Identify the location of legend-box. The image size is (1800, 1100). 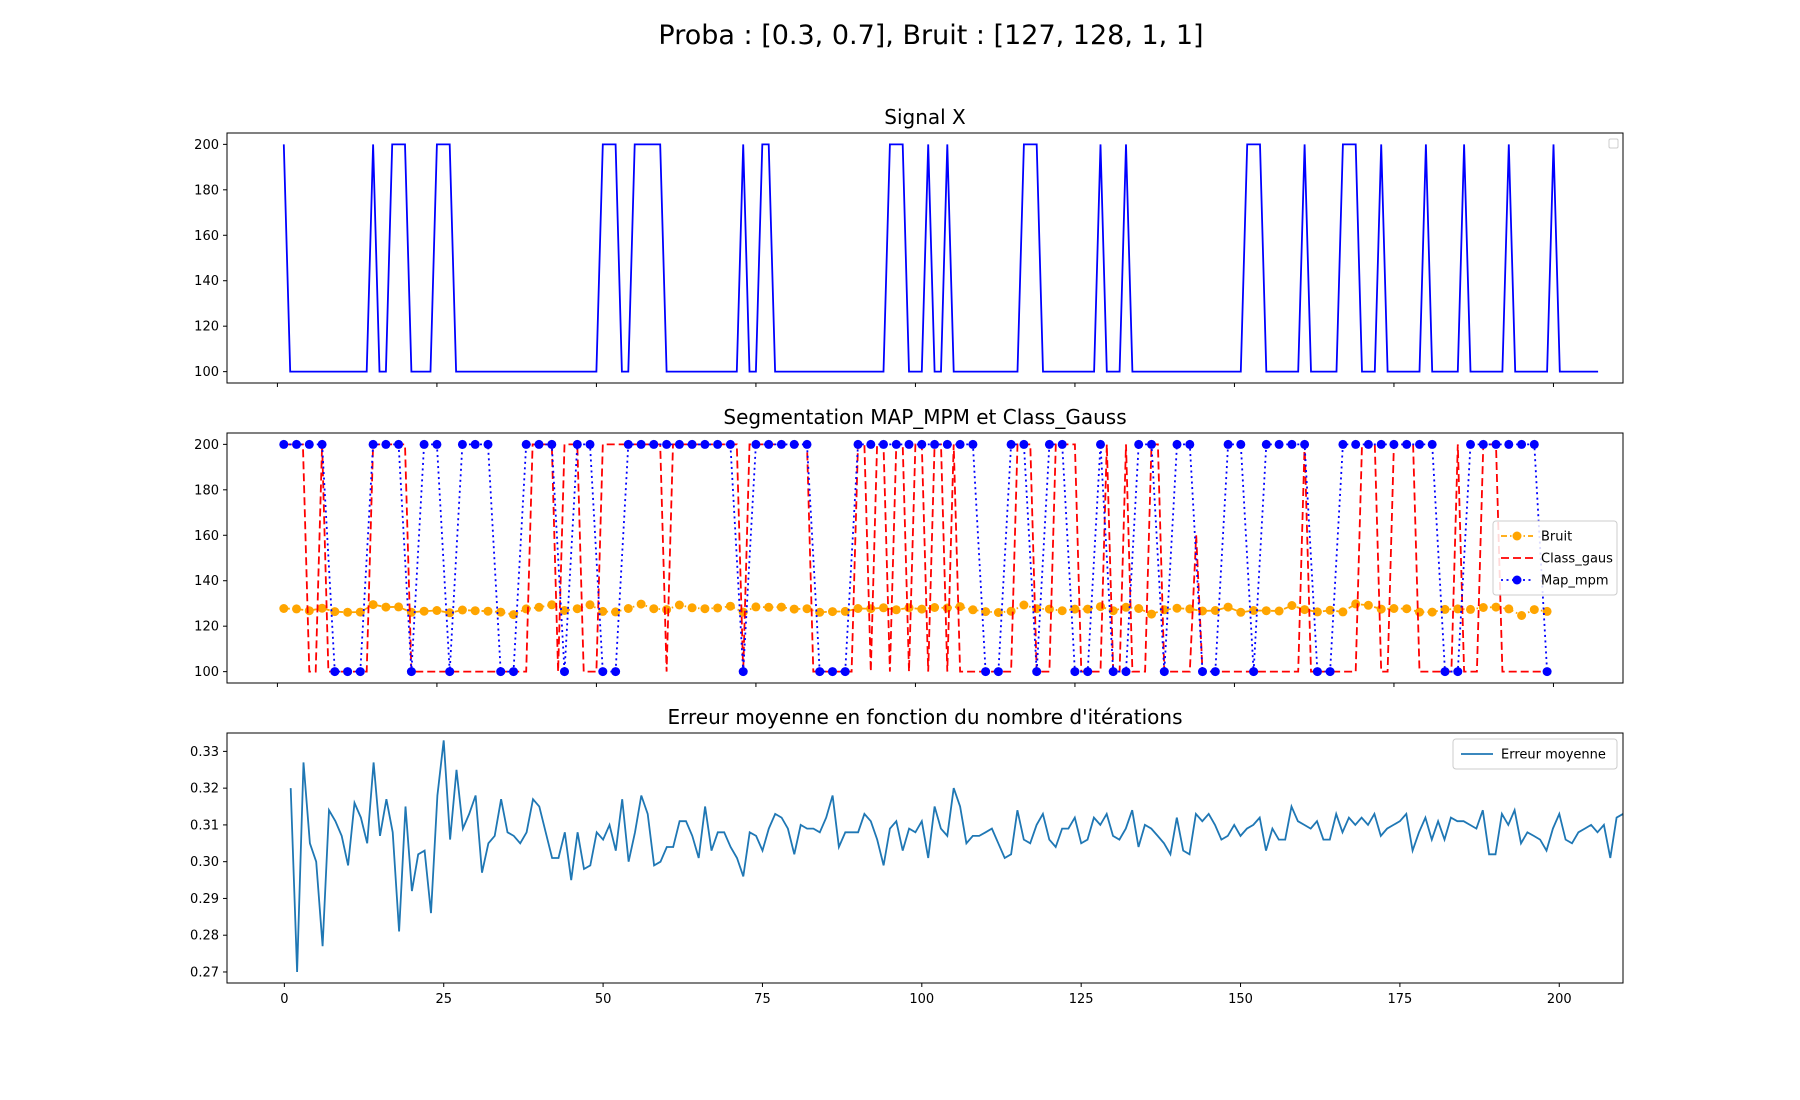
(1535, 754).